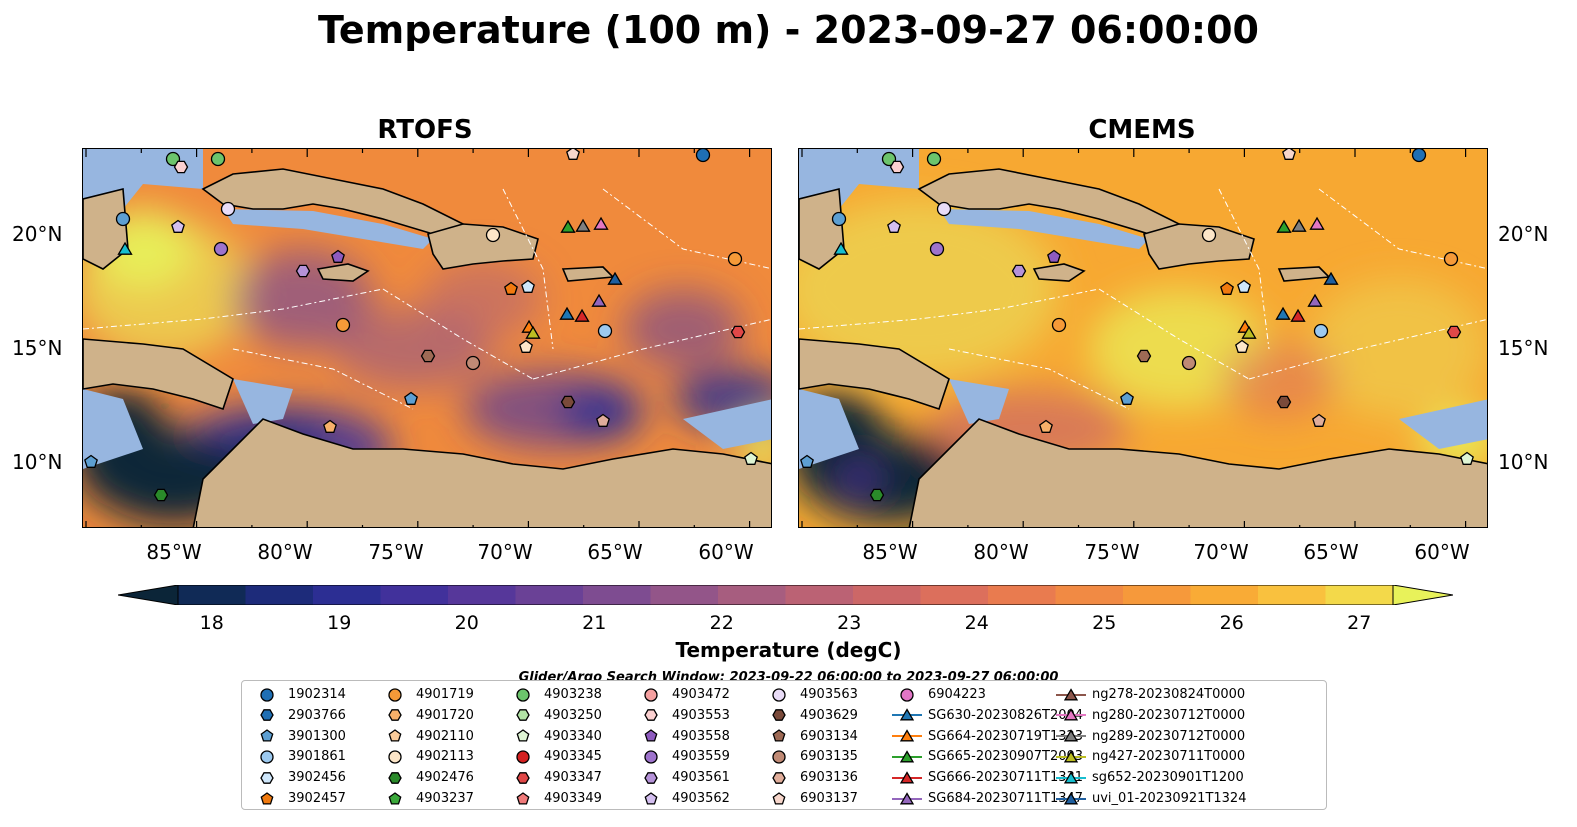 Image resolution: width=1577 pixels, height=827 pixels. I want to click on legend-label: 4903559, so click(701, 757).